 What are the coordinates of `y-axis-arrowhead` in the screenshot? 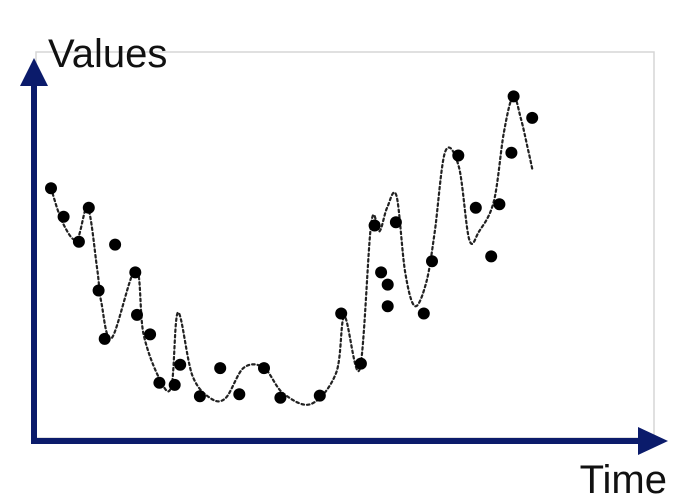 It's located at (34, 72).